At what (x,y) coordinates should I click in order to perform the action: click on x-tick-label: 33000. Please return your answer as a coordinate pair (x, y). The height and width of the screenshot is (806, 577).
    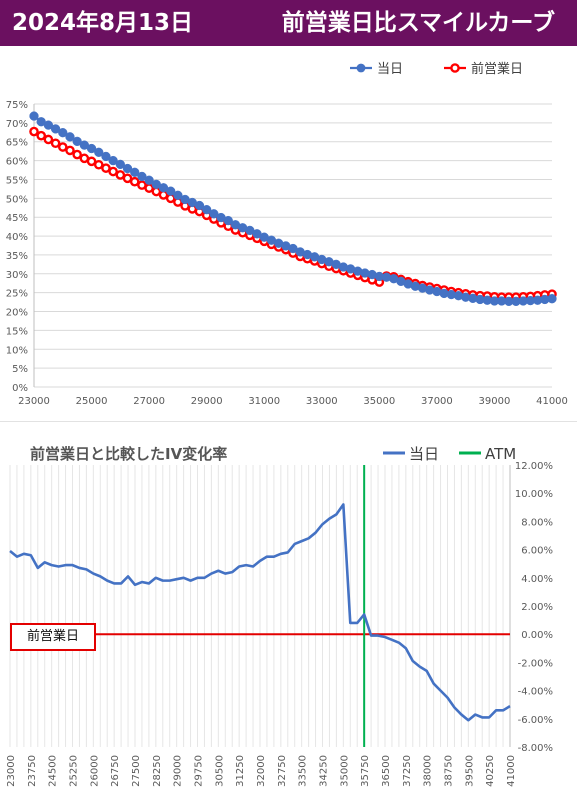
    Looking at the image, I should click on (322, 401).